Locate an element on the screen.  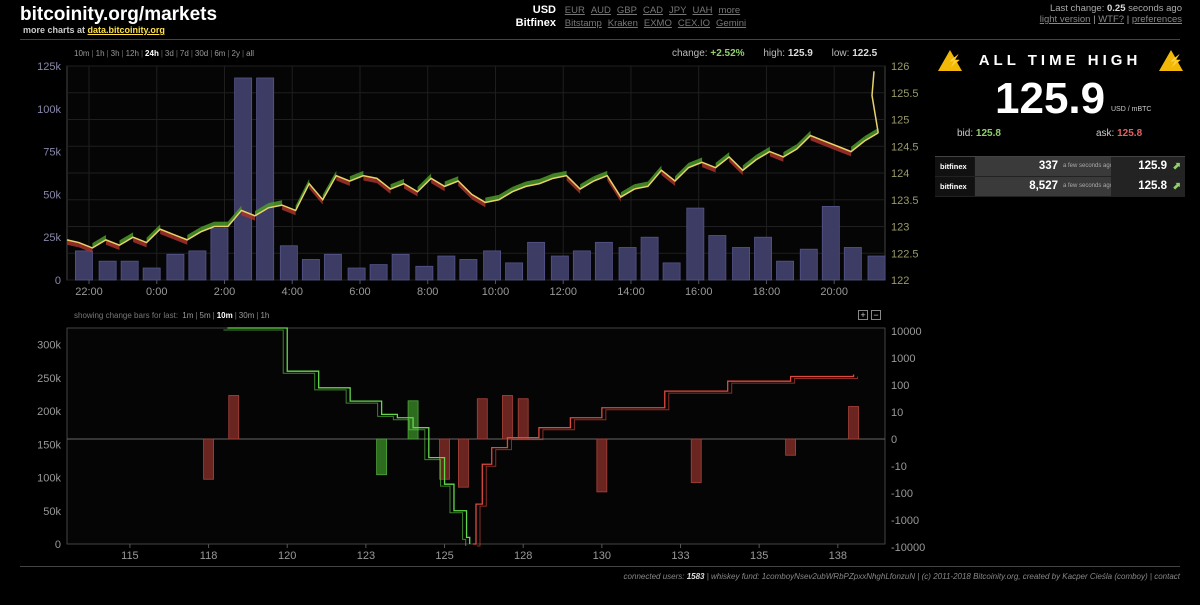
x-tick-label: 18:00 is located at coordinates (767, 292).